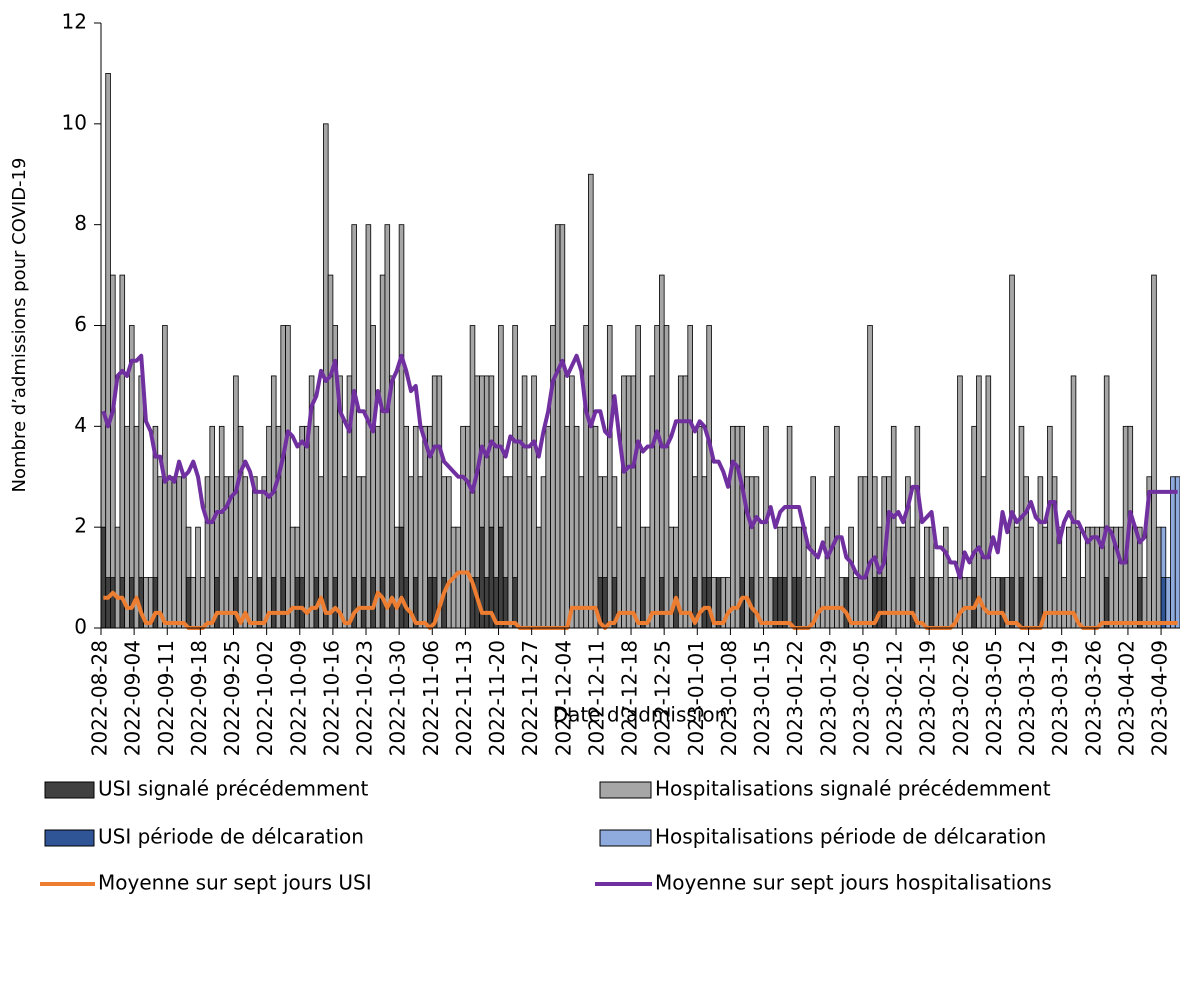 This screenshot has width=1180, height=991. I want to click on x-tick-label: 2023-01-01, so click(696, 698).